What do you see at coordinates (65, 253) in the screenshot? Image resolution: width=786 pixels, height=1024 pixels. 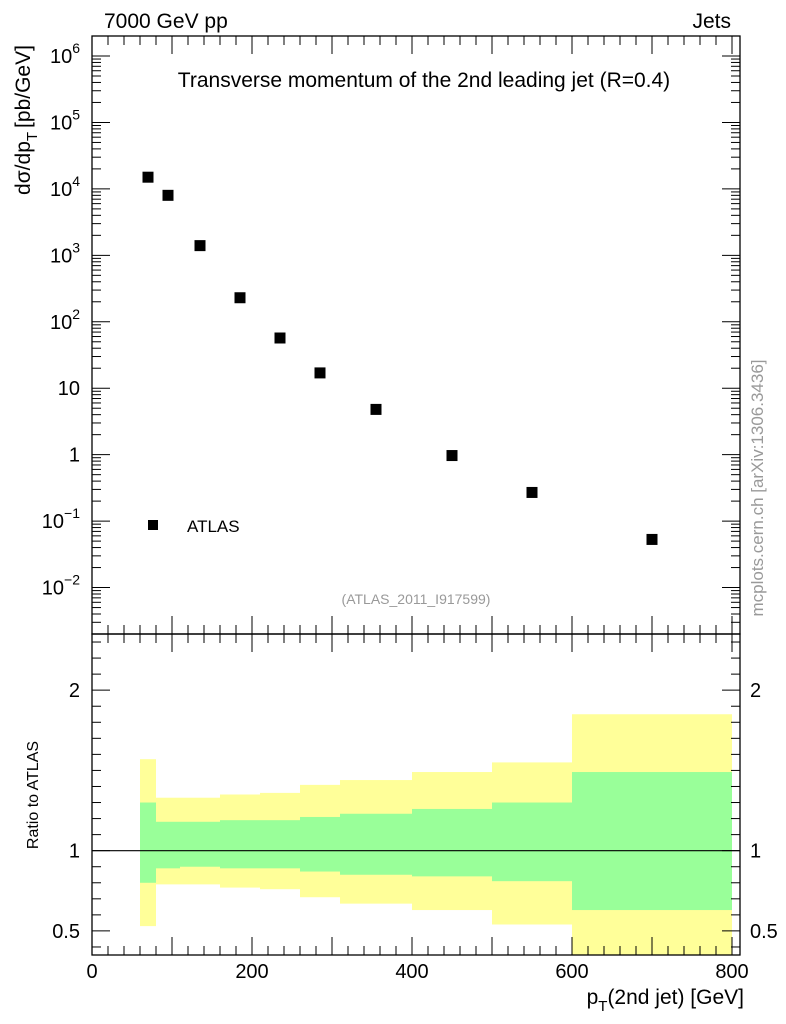 I see `main-y-tick-label: 10³` at bounding box center [65, 253].